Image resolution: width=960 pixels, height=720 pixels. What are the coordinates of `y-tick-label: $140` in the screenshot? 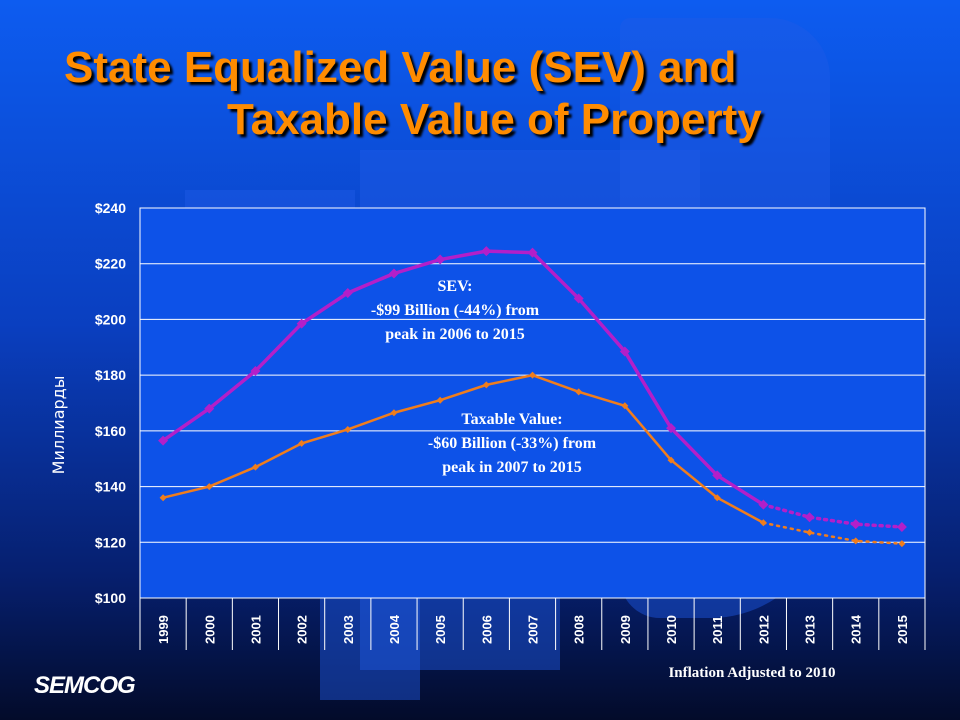 It's located at (110, 487).